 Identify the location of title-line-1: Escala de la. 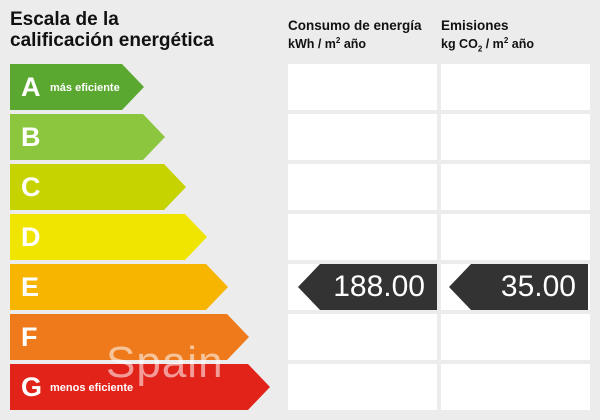
(64, 19).